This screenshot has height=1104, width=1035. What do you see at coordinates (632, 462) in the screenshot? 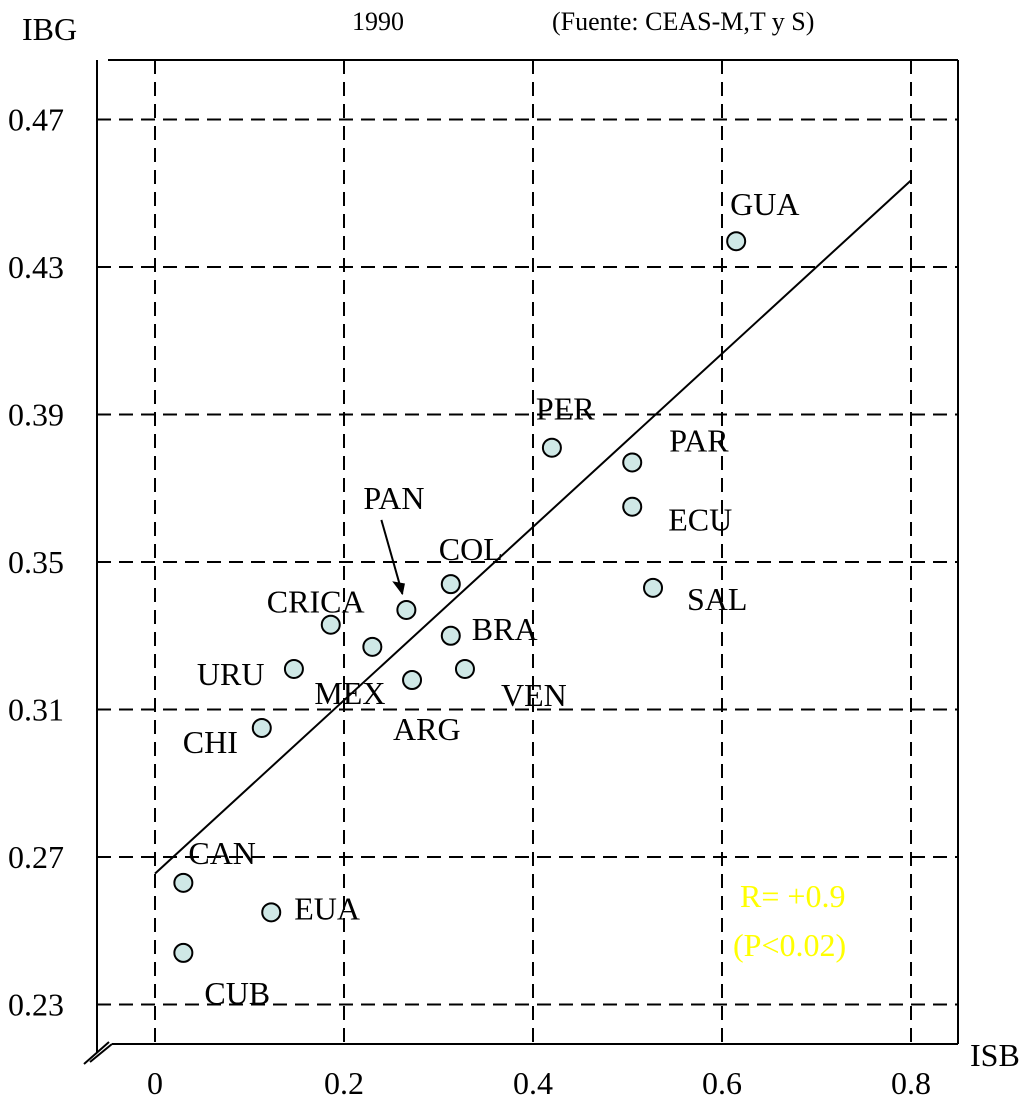
I see `data-point-par` at bounding box center [632, 462].